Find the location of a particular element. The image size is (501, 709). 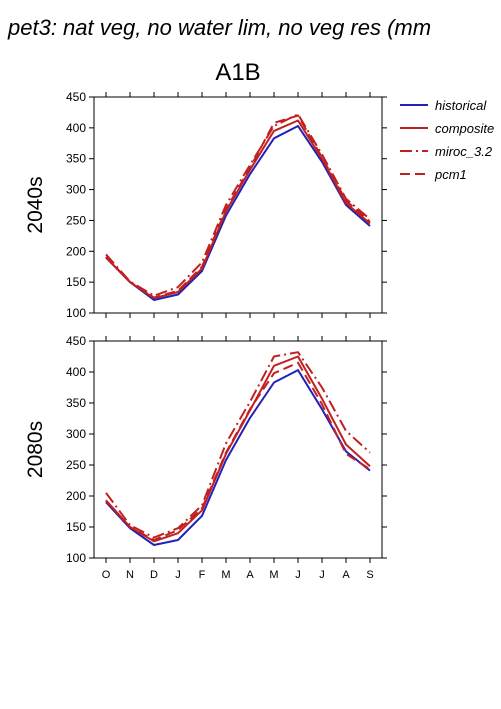

x-tick-label: D is located at coordinates (154, 575).